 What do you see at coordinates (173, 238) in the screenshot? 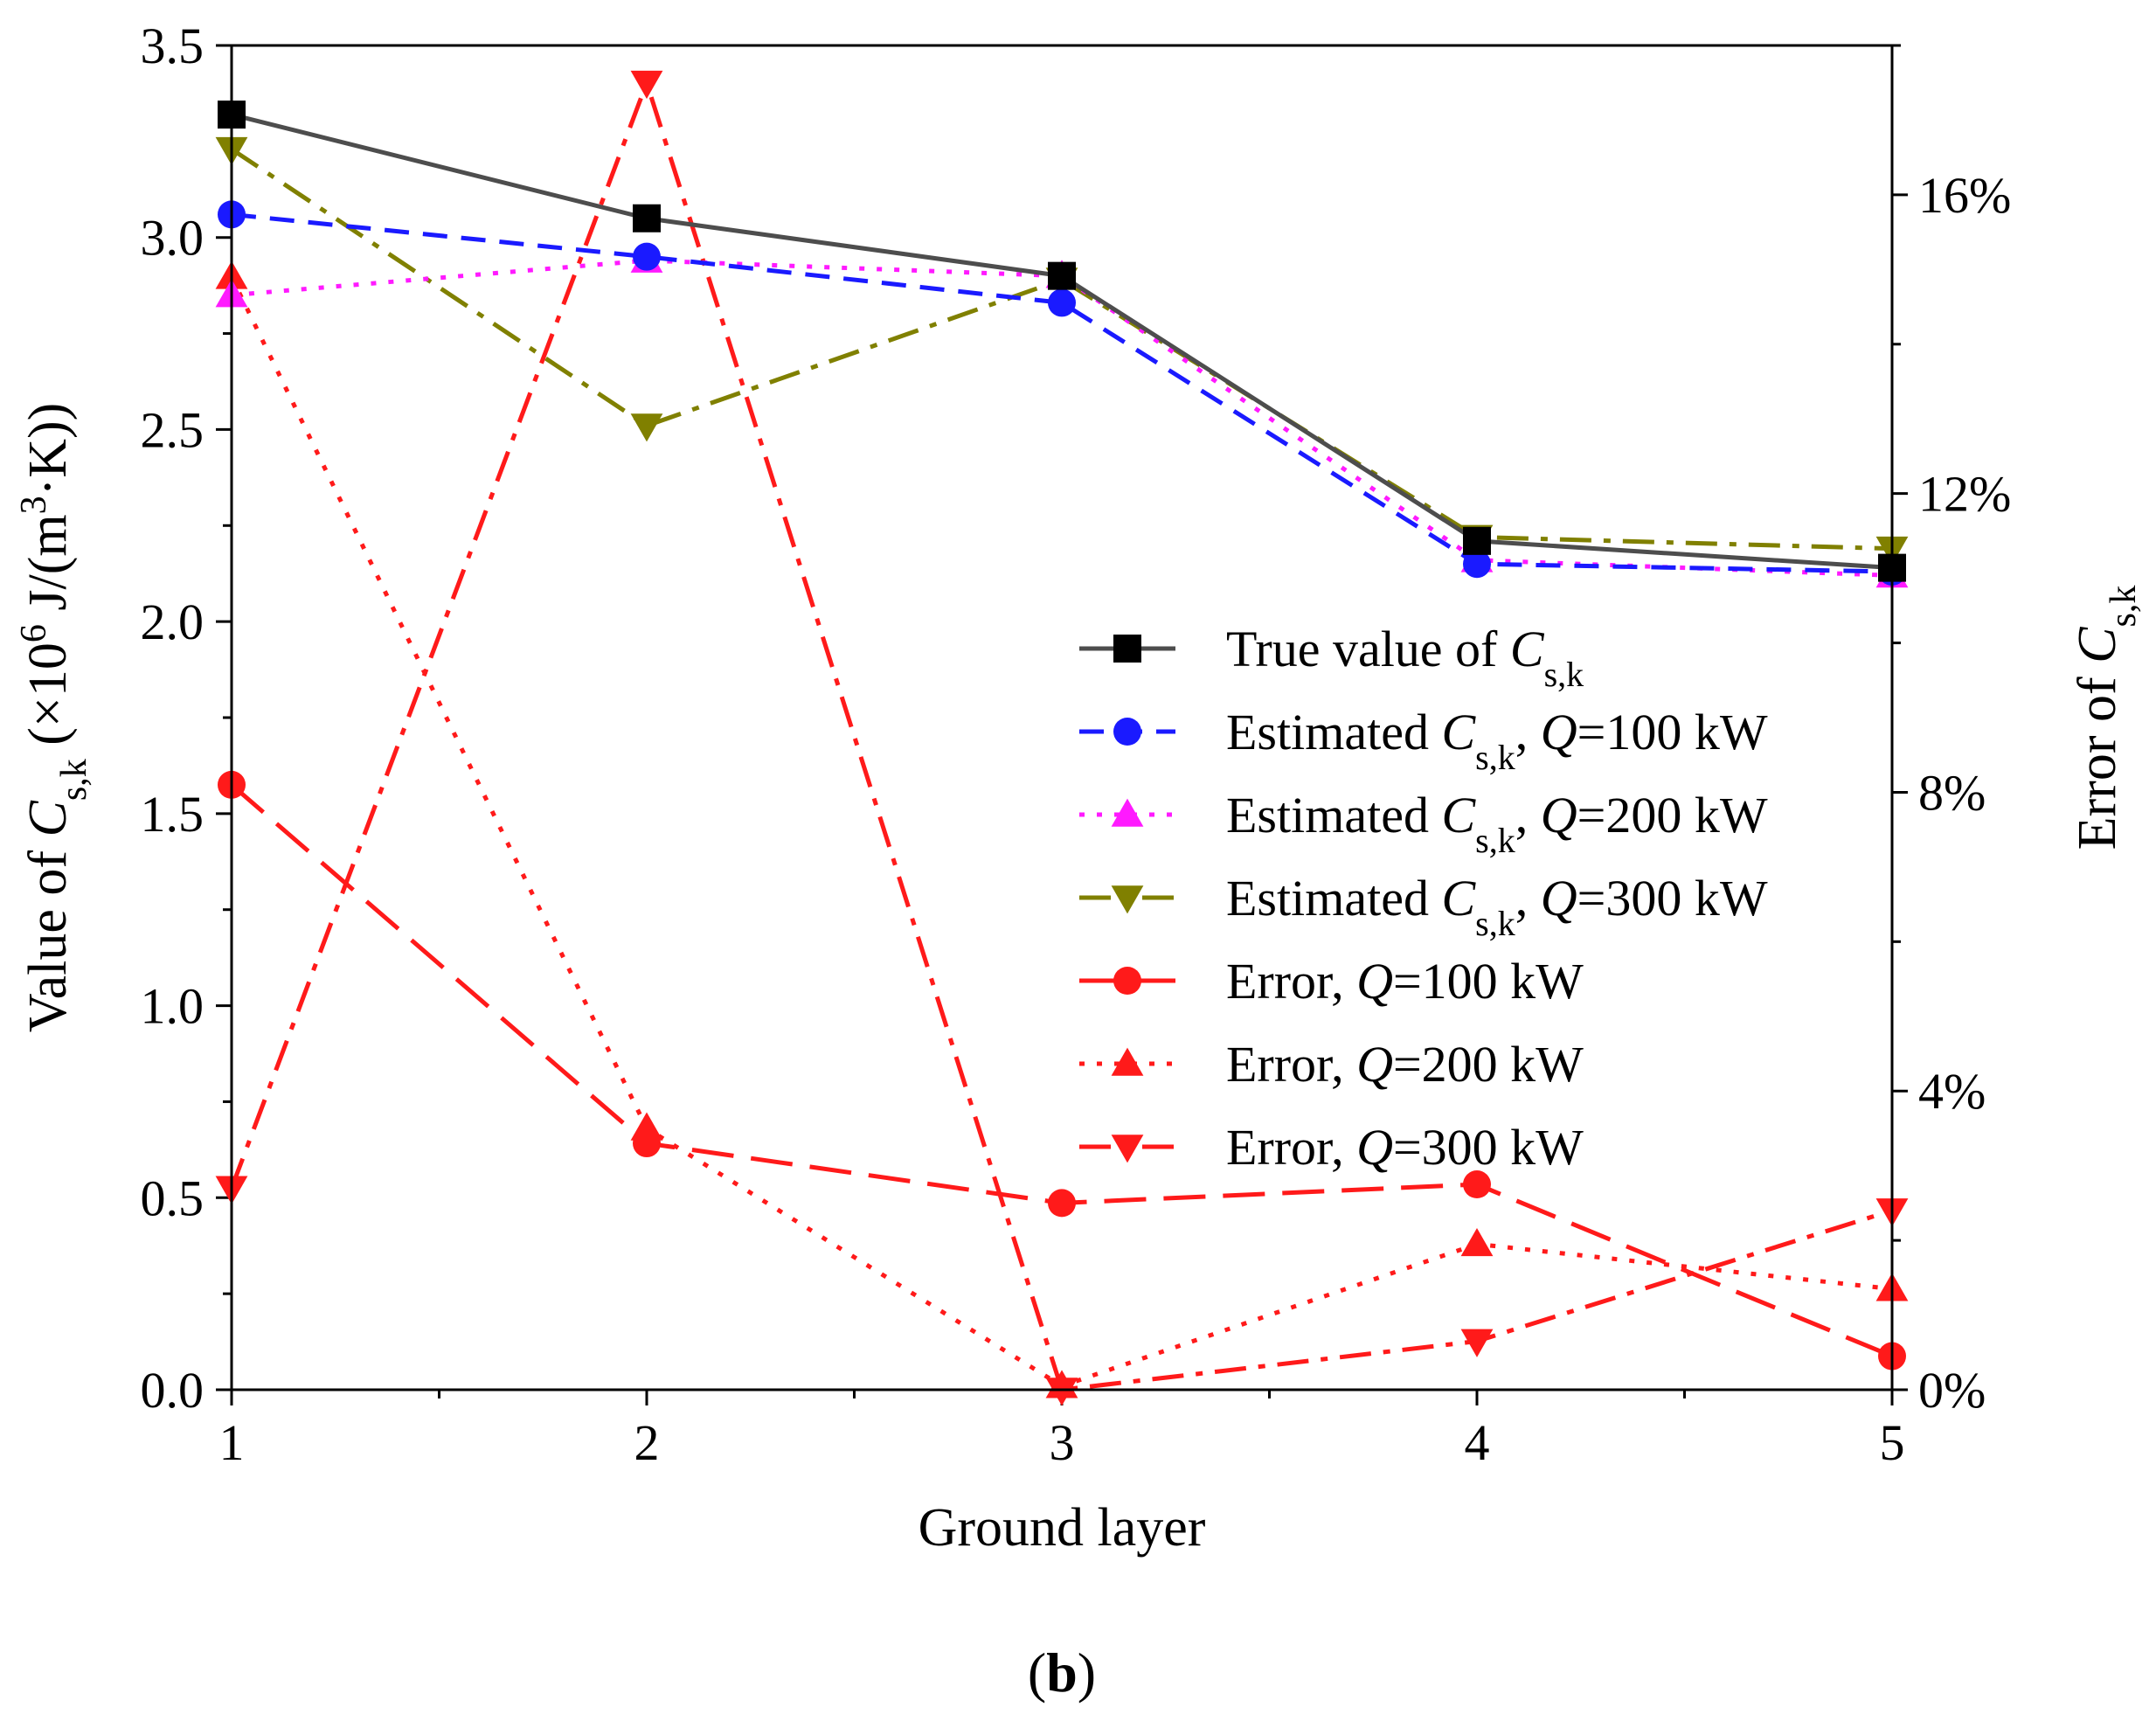
I see `y-left-tick-label: 3.0` at bounding box center [173, 238].